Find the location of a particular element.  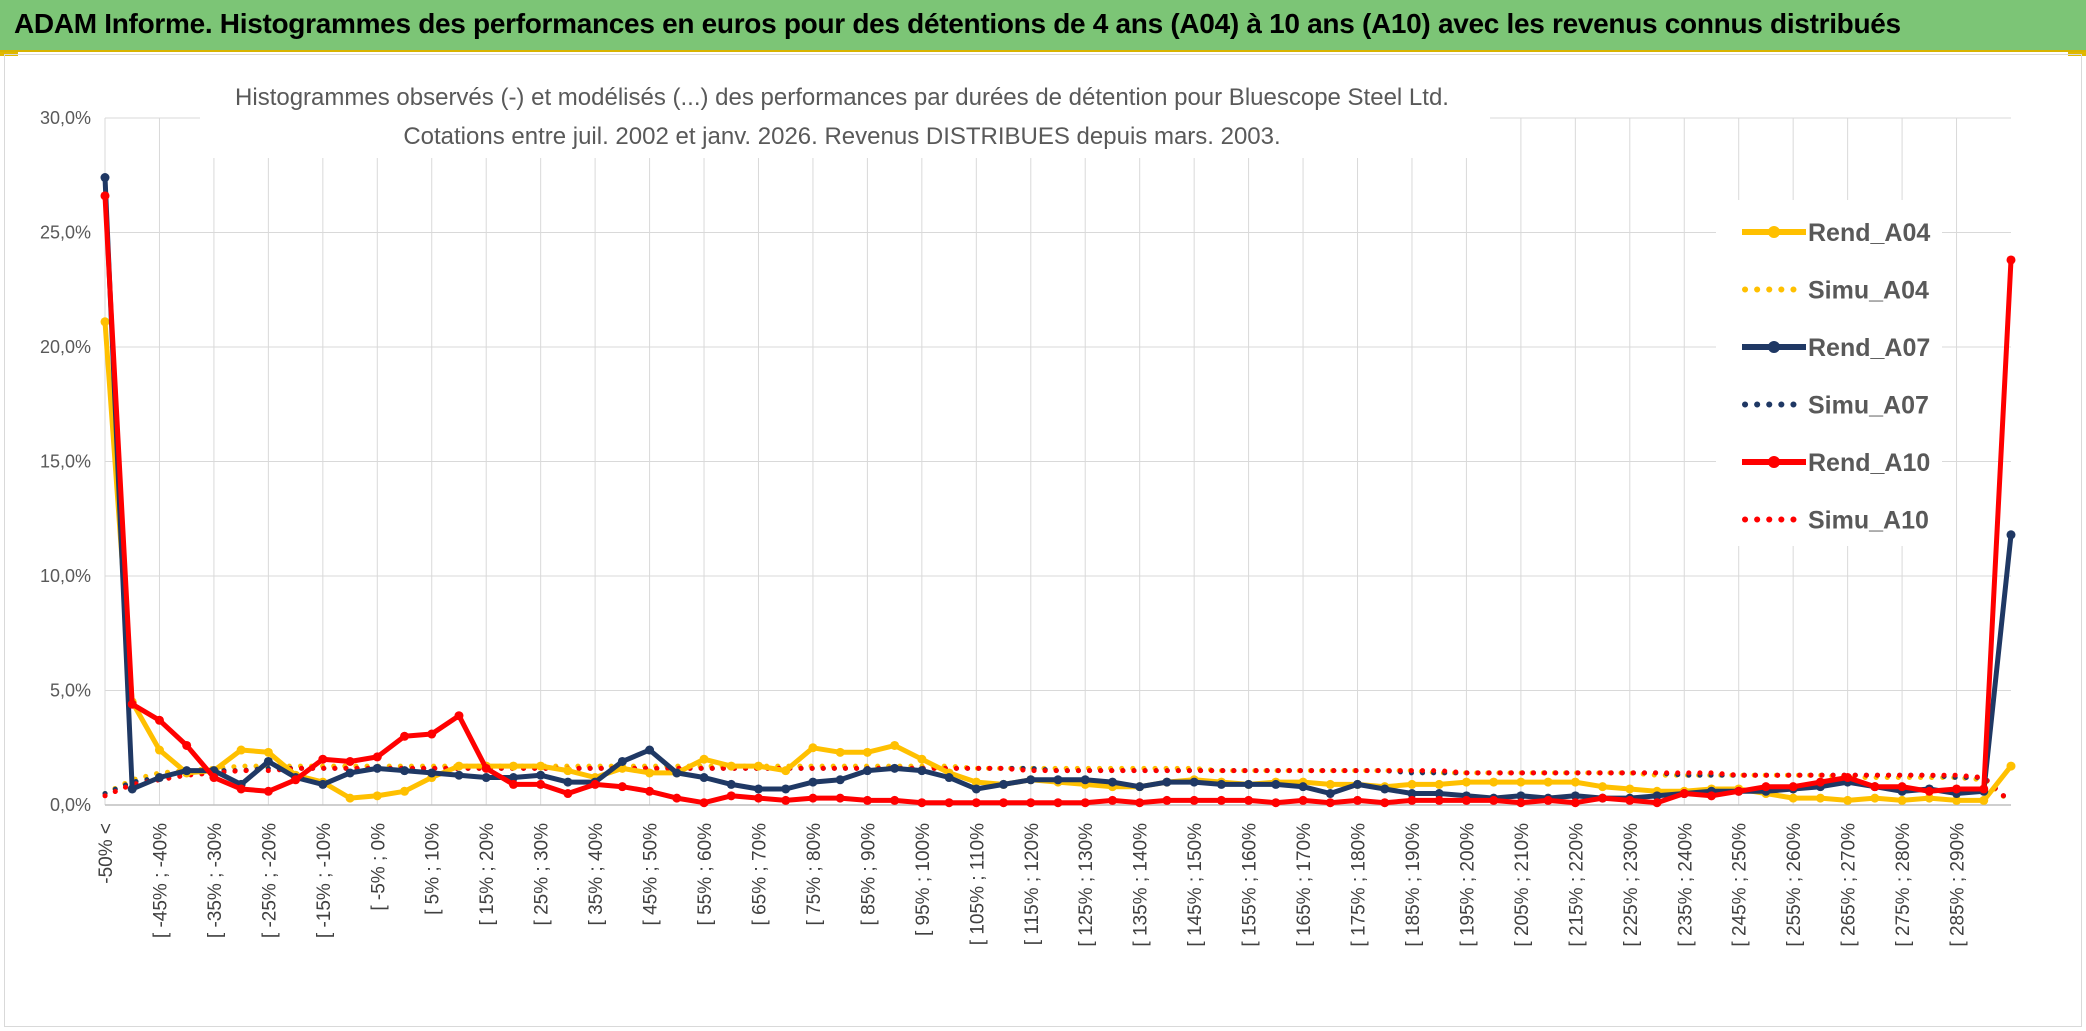

legend-rend-a04-label: Rend_A04 is located at coordinates (1869, 233).